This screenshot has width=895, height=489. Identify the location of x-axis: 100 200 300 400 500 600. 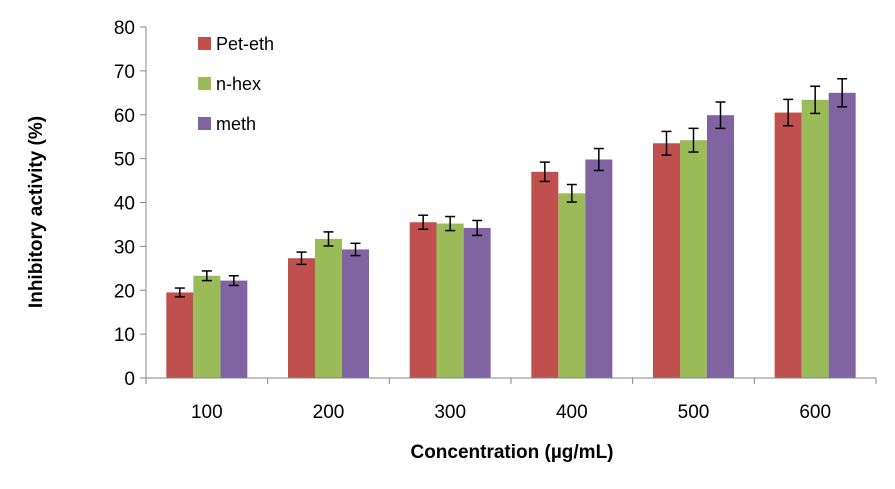
(511, 400).